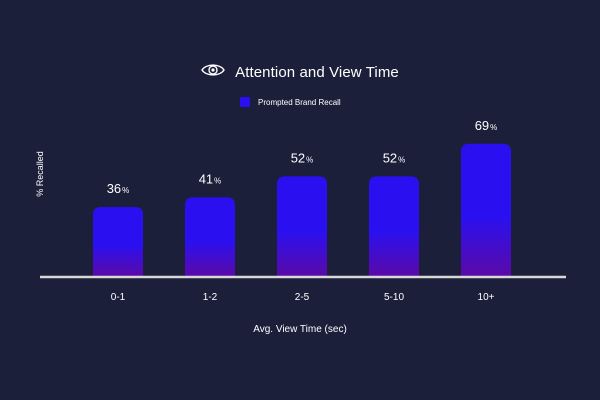  Describe the element at coordinates (394, 157) in the screenshot. I see `data-label-5-10: 52%` at that location.